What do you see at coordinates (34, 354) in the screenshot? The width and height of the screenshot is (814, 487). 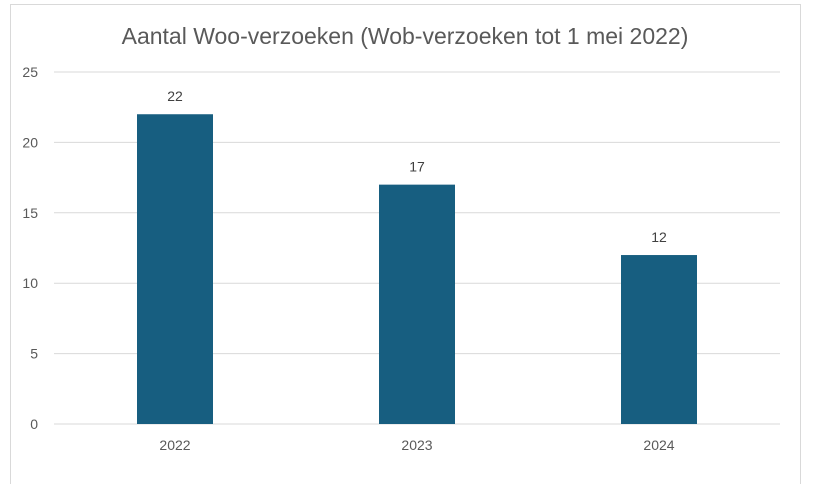 I see `y-tick-label: 5` at bounding box center [34, 354].